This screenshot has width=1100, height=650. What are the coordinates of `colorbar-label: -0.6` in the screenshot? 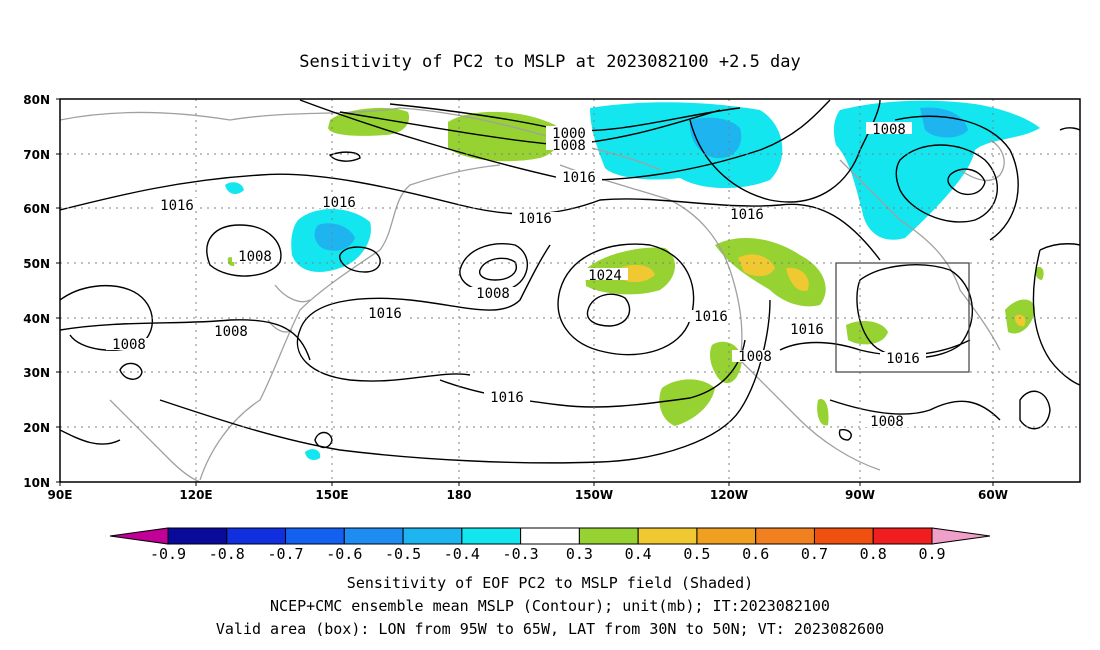 It's located at (344, 554).